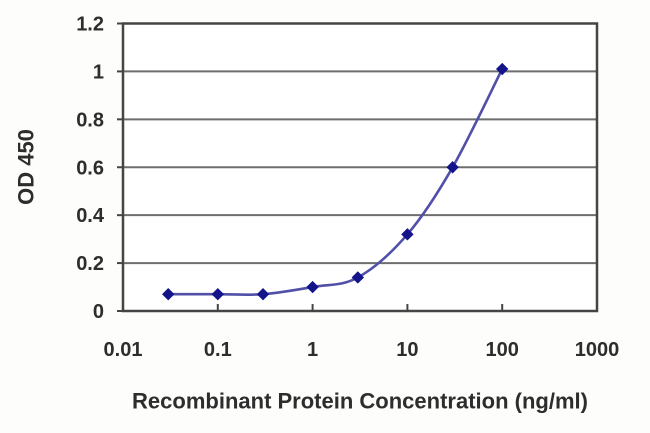 Image resolution: width=650 pixels, height=433 pixels. Describe the element at coordinates (123, 350) in the screenshot. I see `x-tick-label: 0.01` at that location.